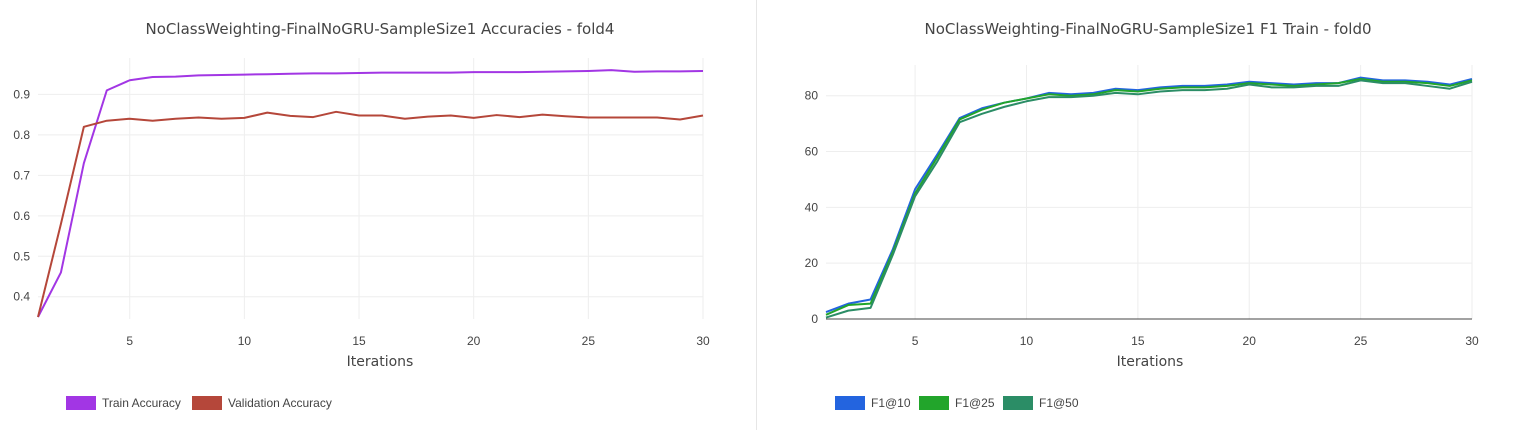  What do you see at coordinates (812, 263) in the screenshot?
I see `y-tick-label: 20` at bounding box center [812, 263].